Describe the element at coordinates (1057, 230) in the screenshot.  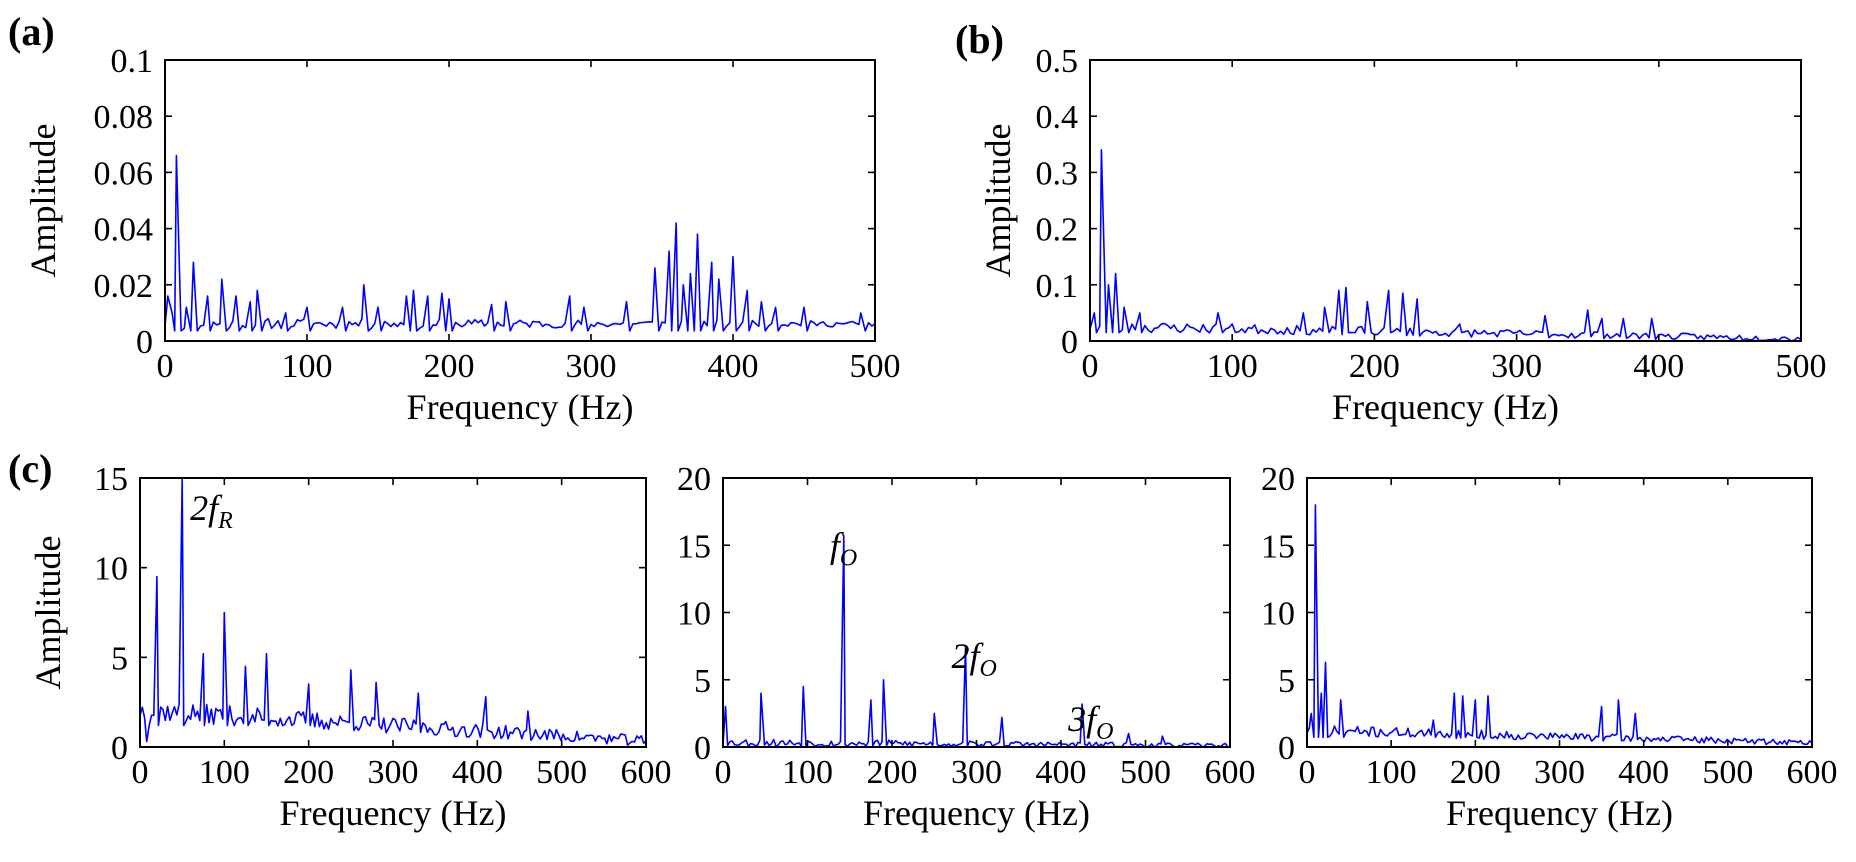
I see `y-tick-label-0p2: 0.2` at that location.